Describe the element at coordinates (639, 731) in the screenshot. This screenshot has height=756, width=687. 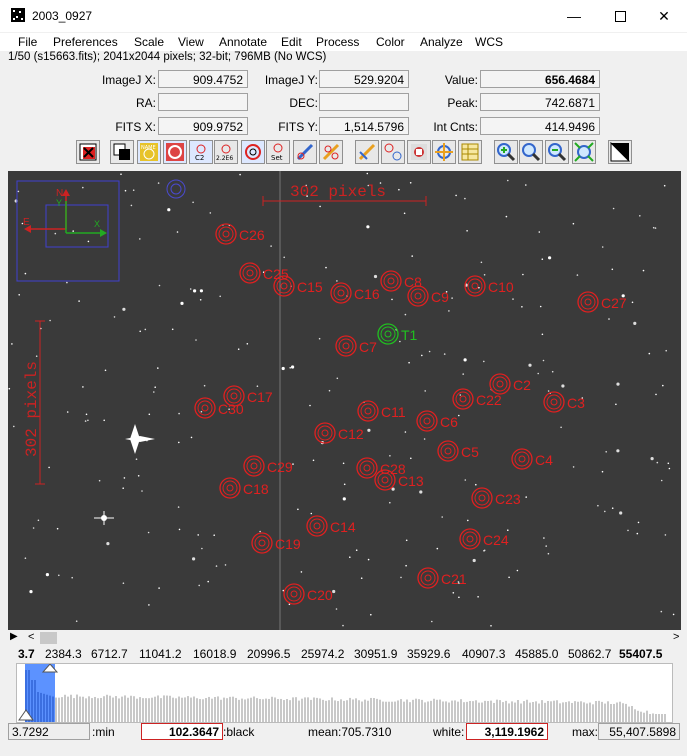
I see `max-field: 55,407.5898` at that location.